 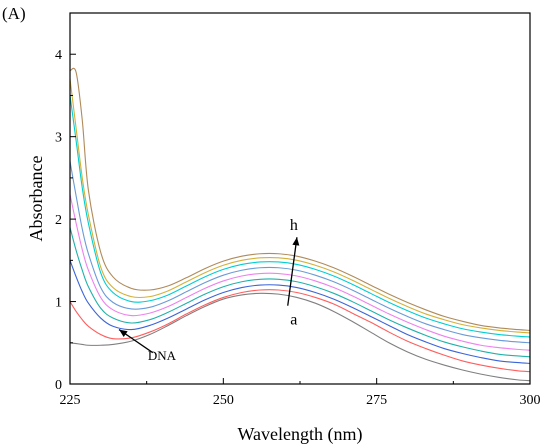 What do you see at coordinates (293, 271) in the screenshot?
I see `a-to-h-arrow` at bounding box center [293, 271].